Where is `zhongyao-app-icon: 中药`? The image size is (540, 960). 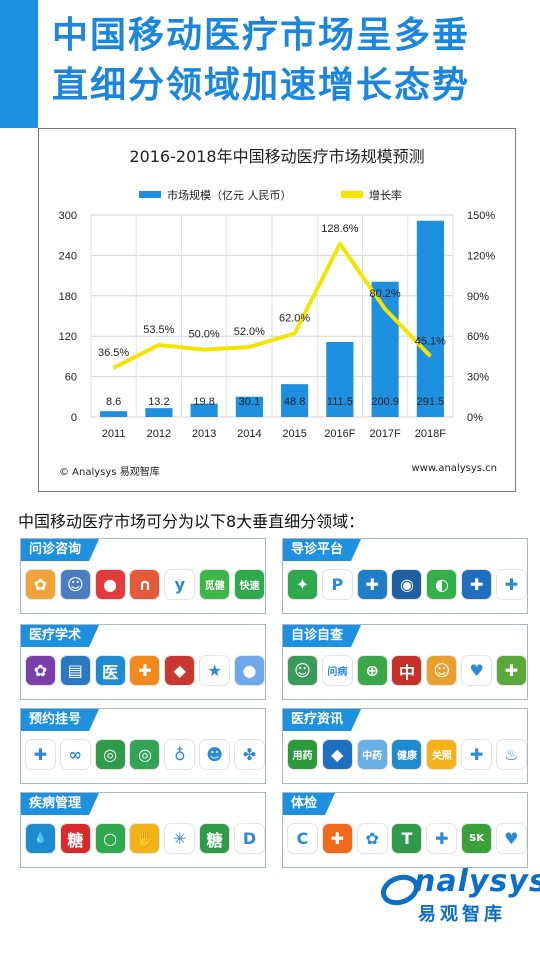 zhongyao-app-icon: 中药 is located at coordinates (372, 754).